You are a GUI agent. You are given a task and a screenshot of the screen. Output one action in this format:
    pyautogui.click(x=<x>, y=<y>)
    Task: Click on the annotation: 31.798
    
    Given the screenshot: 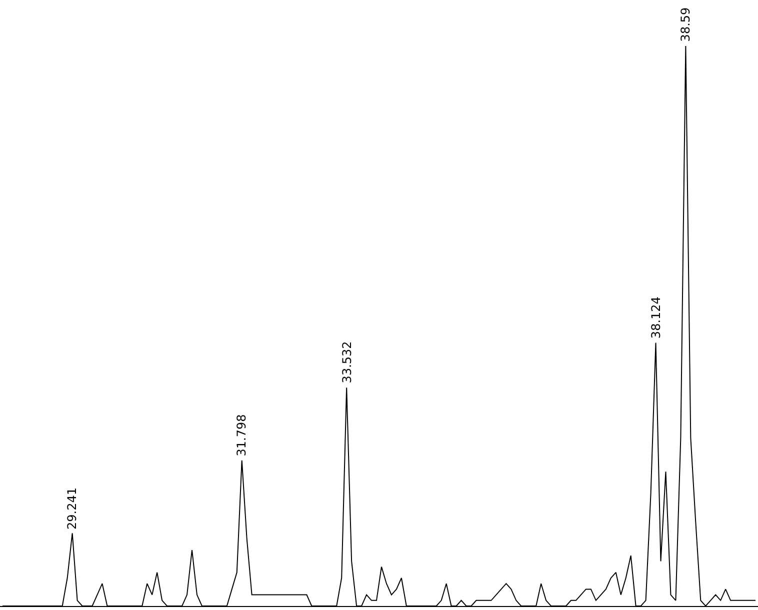 What is the action you would take?
    pyautogui.click(x=241, y=435)
    